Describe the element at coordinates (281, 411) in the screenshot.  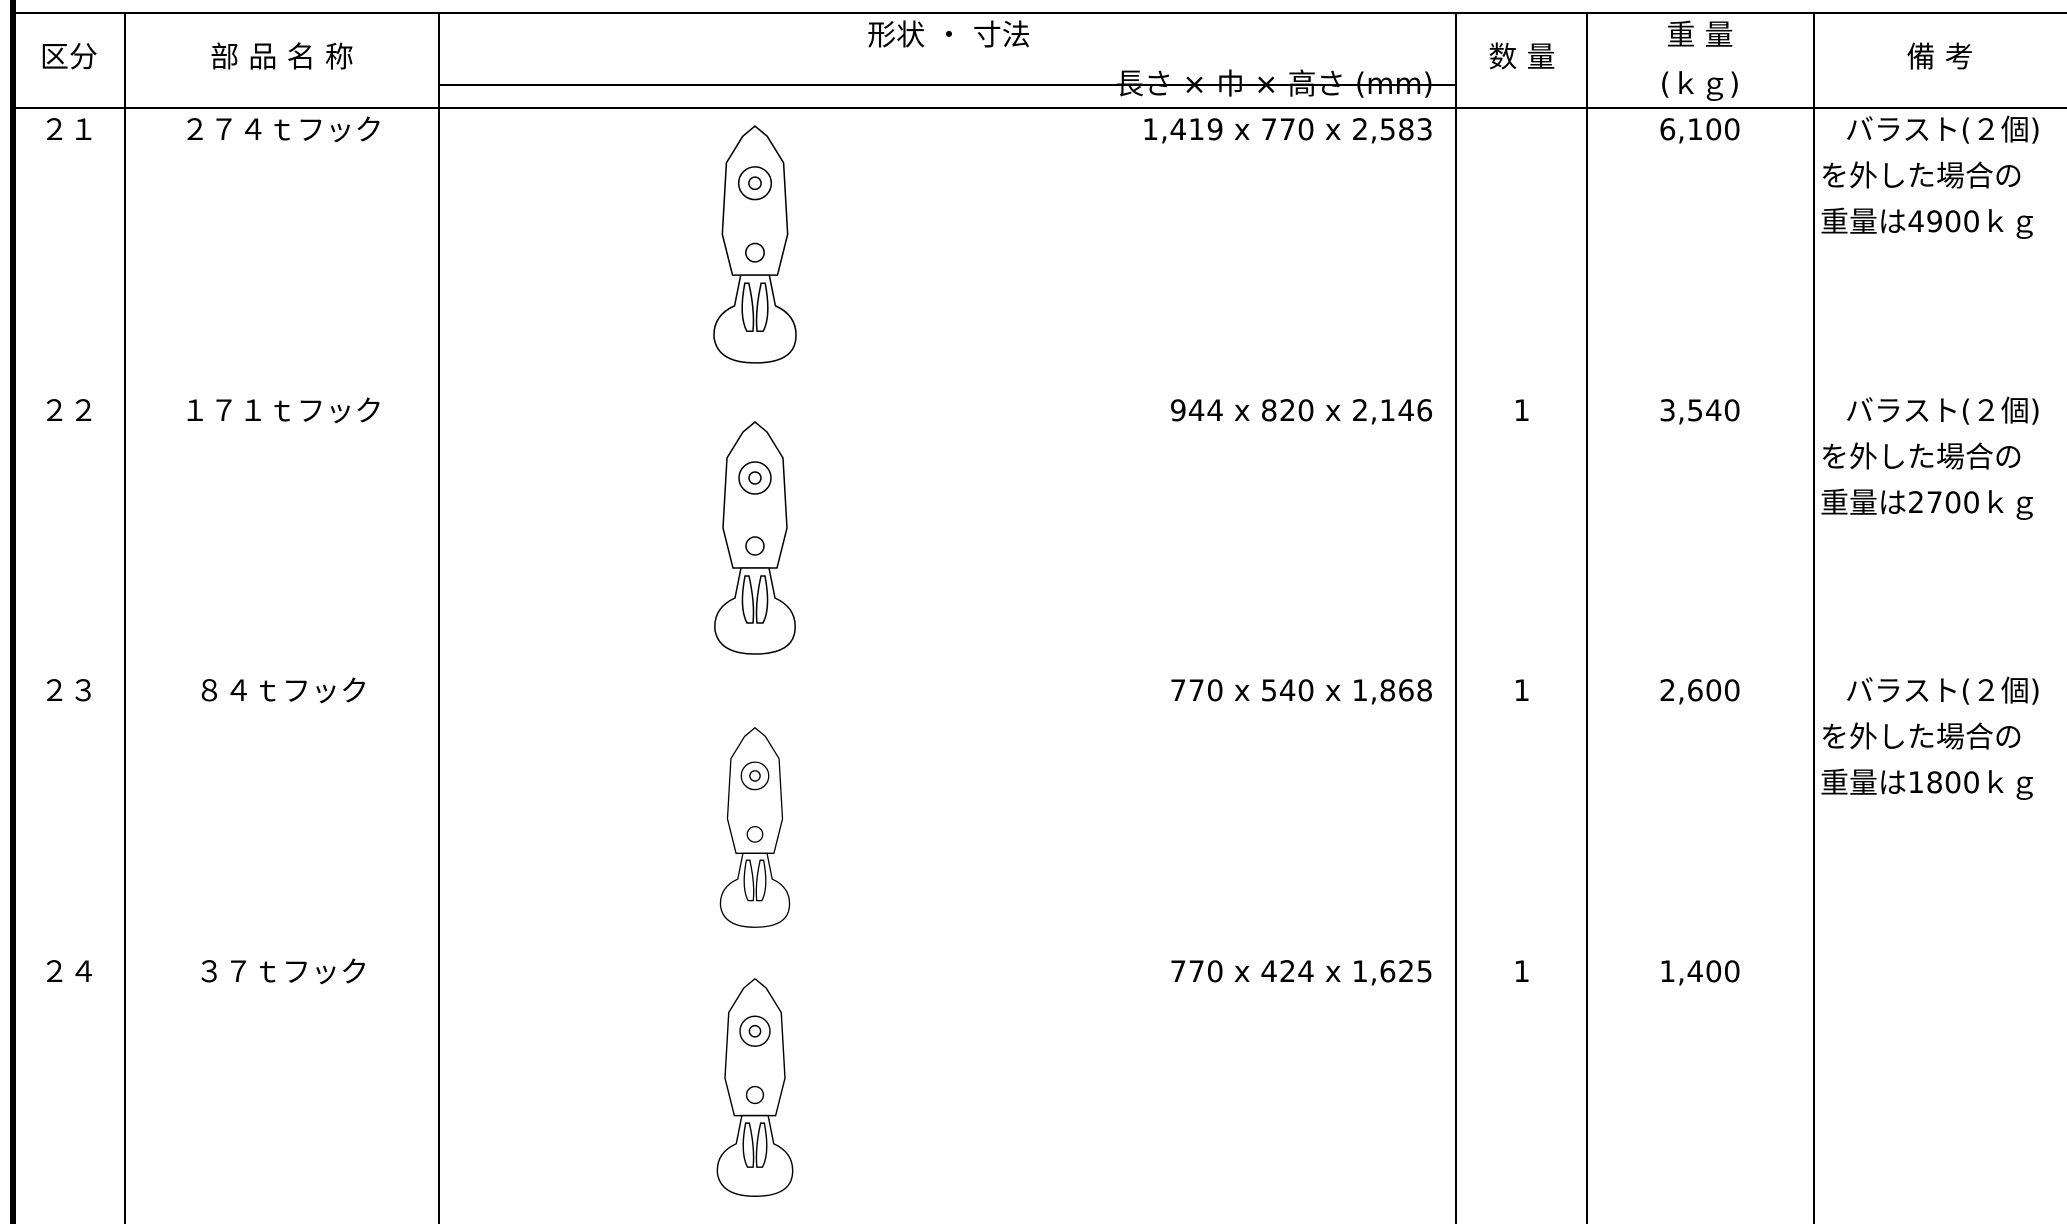
I see `part-name: １７１ｔフック` at that location.